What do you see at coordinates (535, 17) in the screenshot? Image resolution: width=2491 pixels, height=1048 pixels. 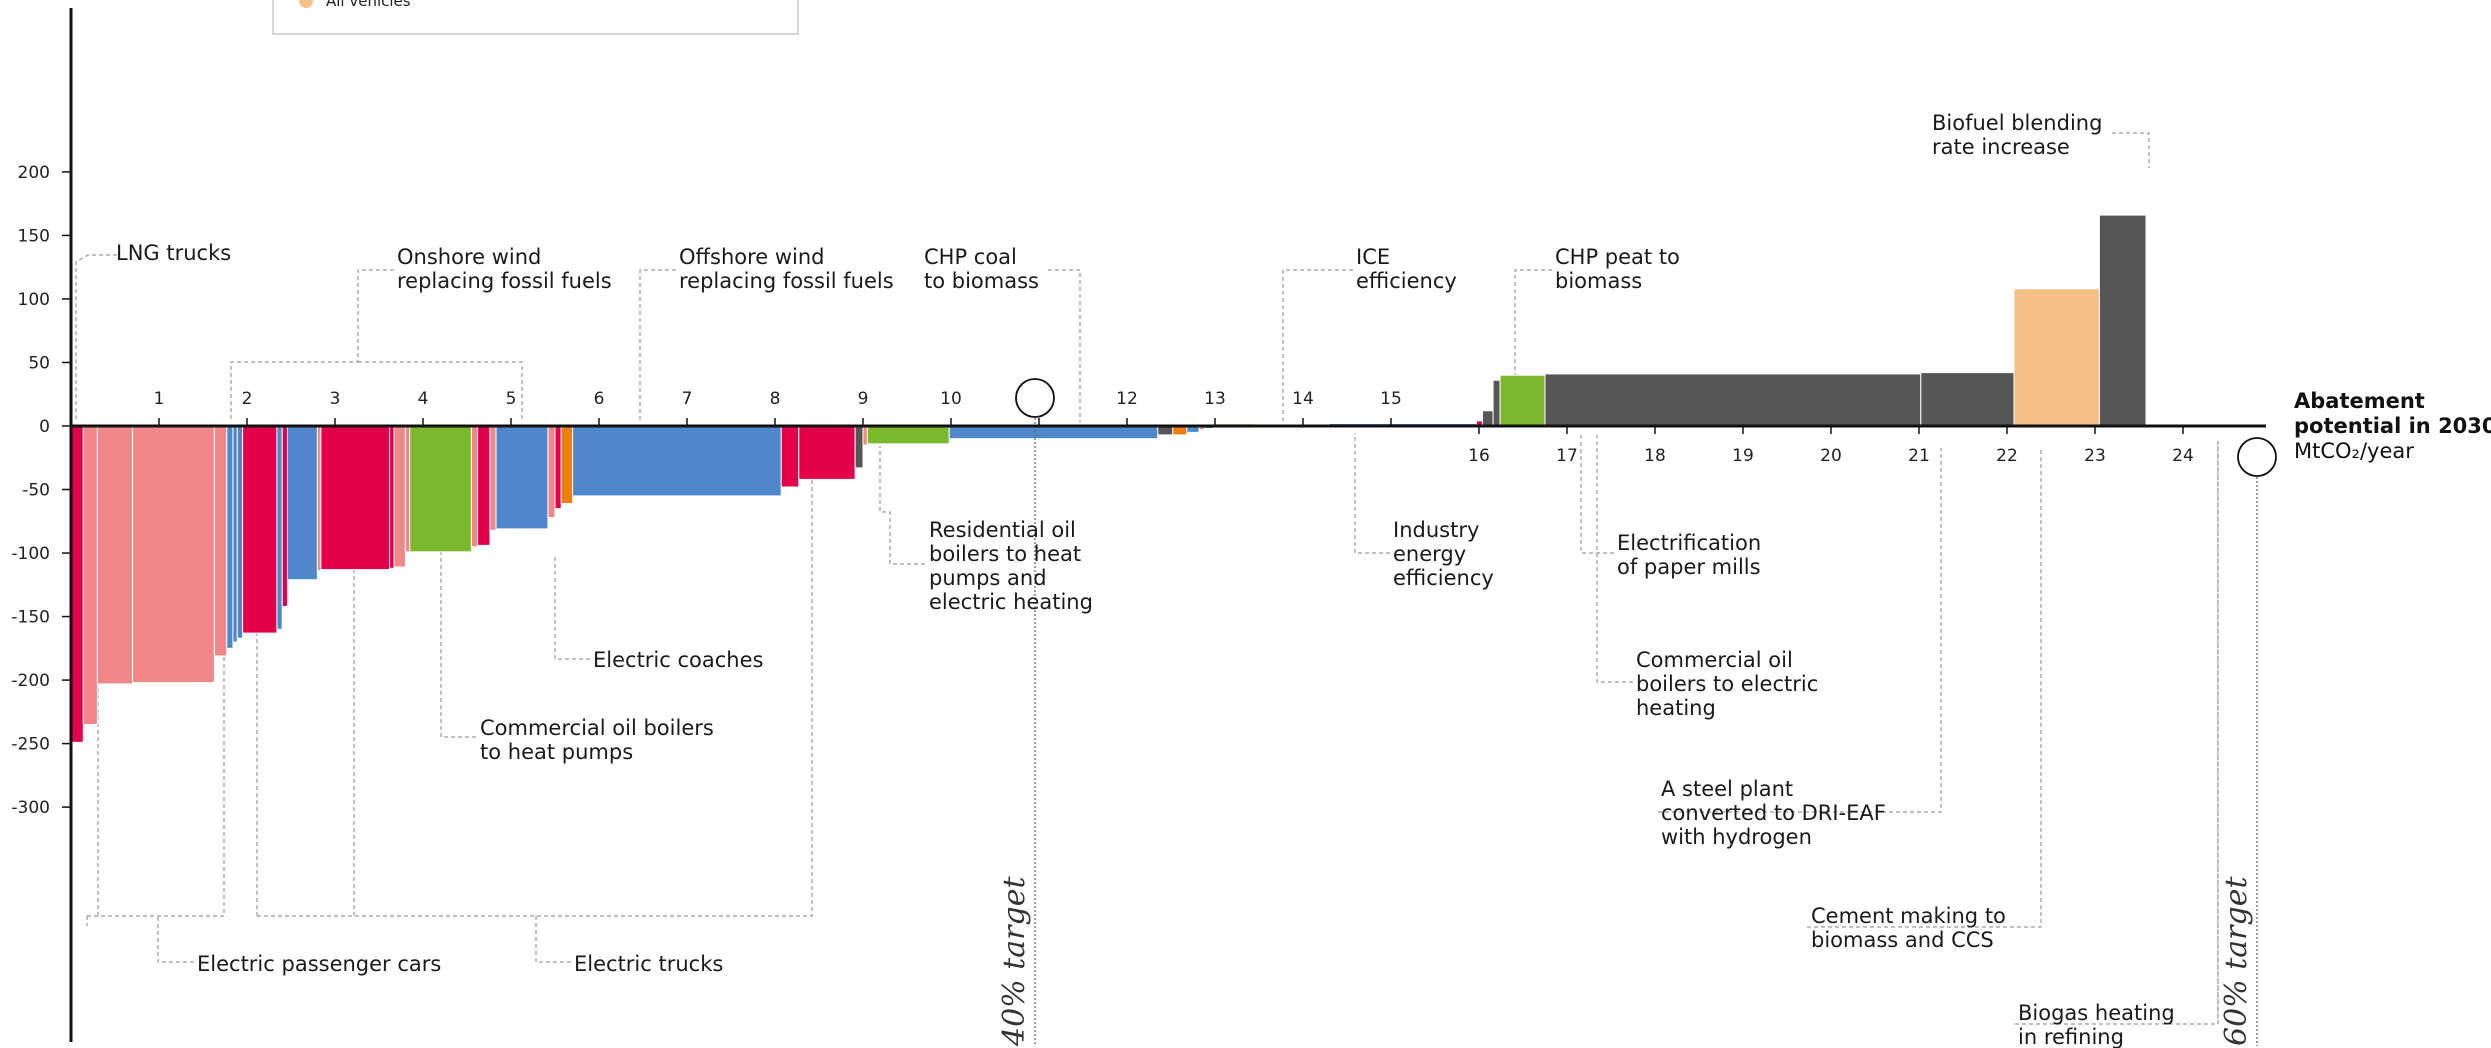 I see `legend: All vehicles` at bounding box center [535, 17].